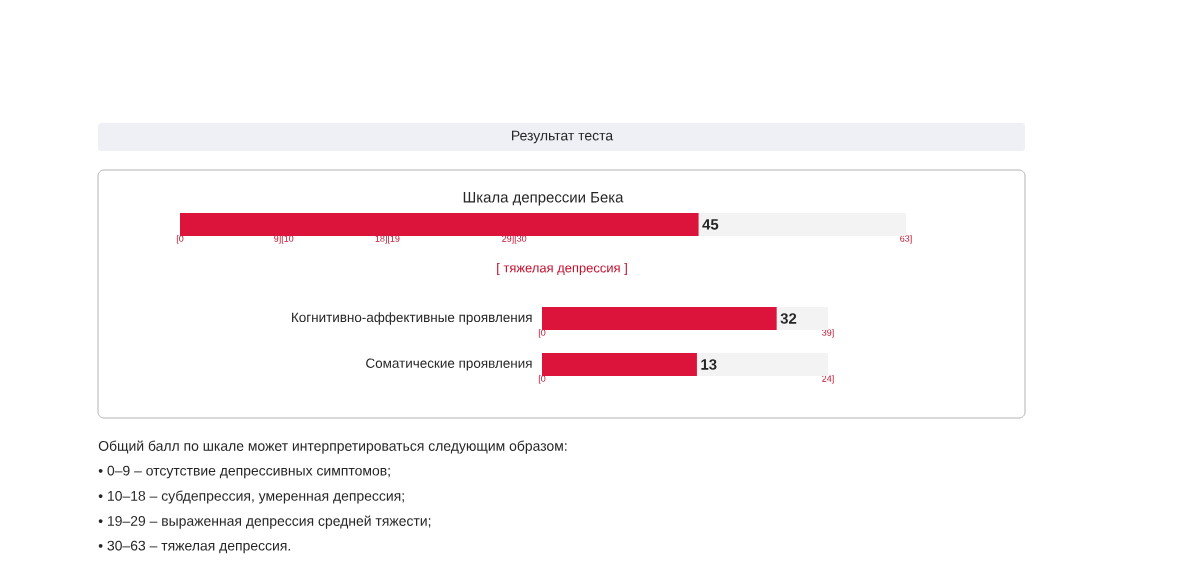 This screenshot has height=576, width=1200. Describe the element at coordinates (449, 364) in the screenshot. I see `y-tick-label: Соматические проявления` at that location.